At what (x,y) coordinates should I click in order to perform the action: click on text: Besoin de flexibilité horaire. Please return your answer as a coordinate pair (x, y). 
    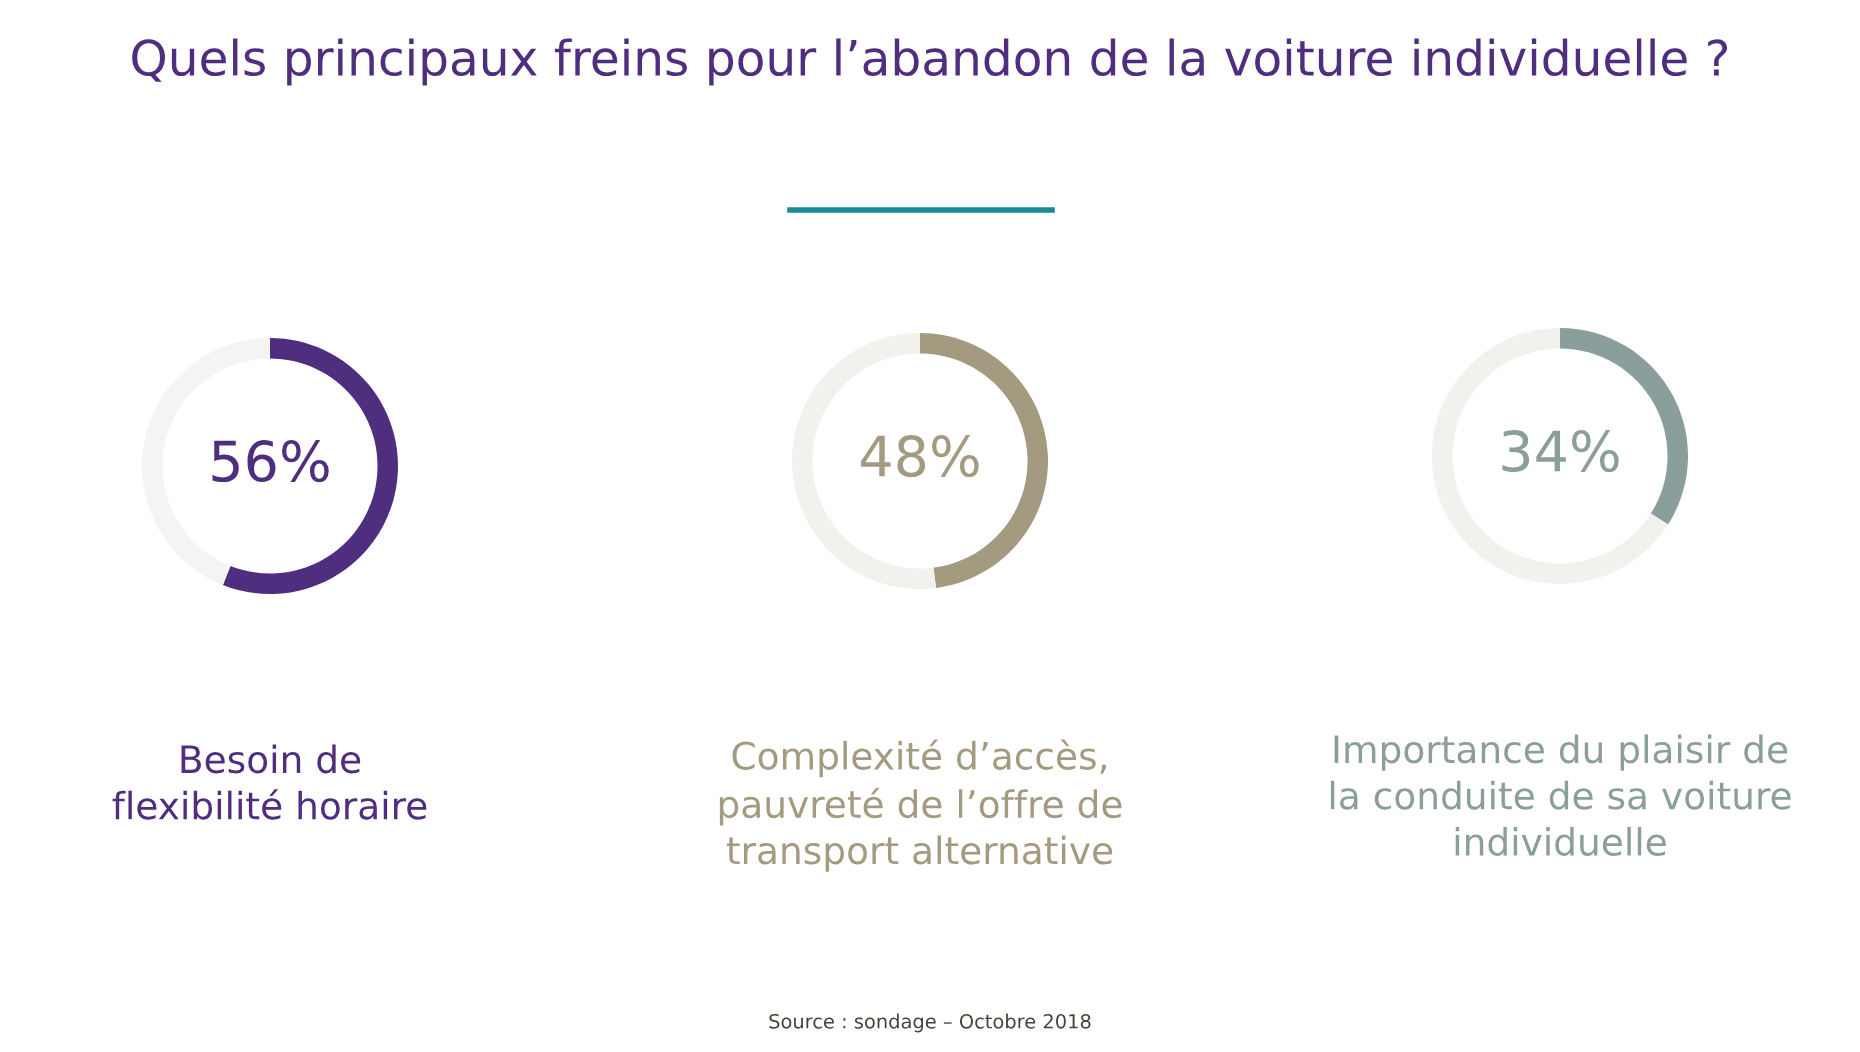
    Looking at the image, I should click on (269, 782).